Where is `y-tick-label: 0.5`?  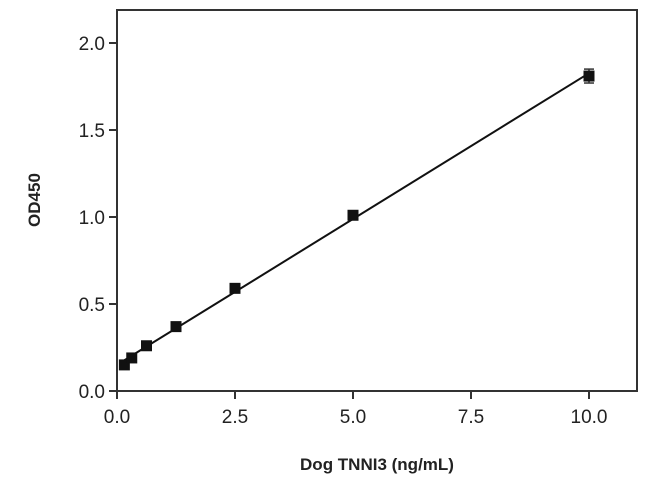
y-tick-label: 0.5 is located at coordinates (92, 305).